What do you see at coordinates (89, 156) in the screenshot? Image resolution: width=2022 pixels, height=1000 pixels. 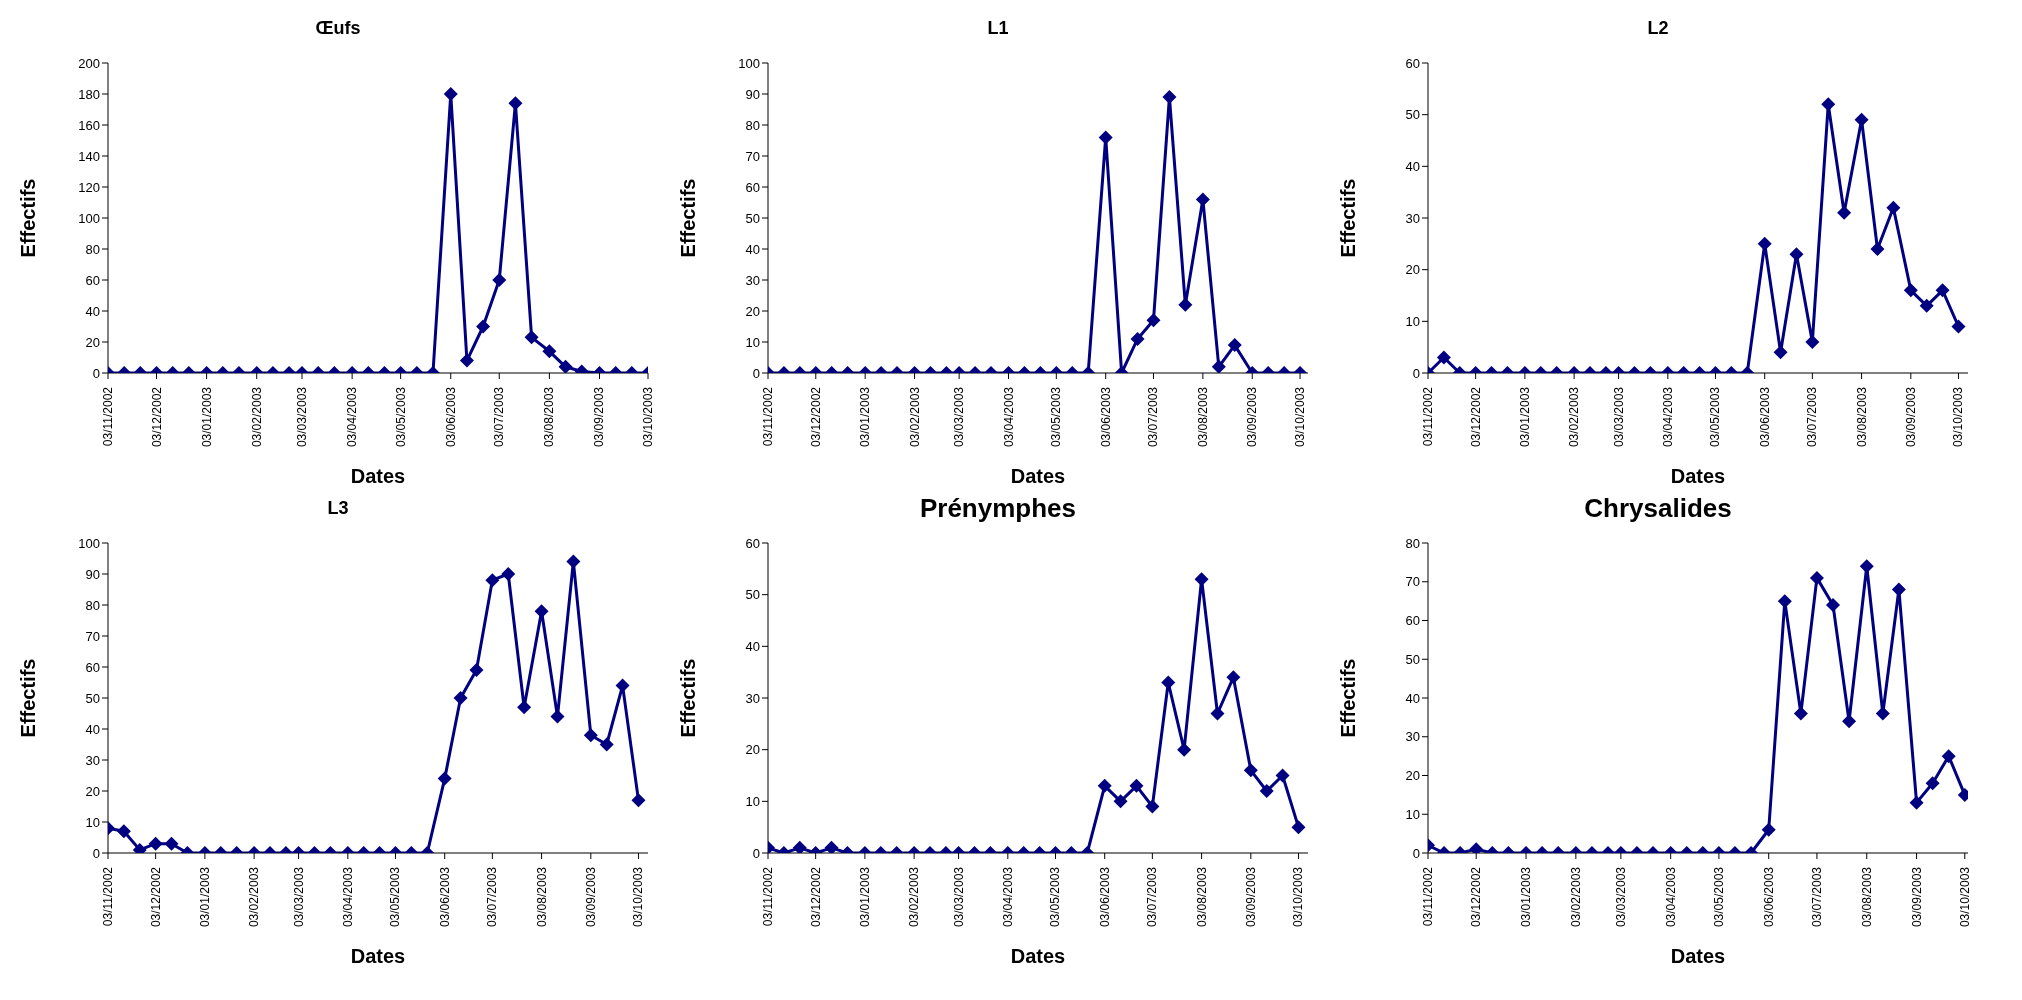 I see `y-tick-label: 140` at bounding box center [89, 156].